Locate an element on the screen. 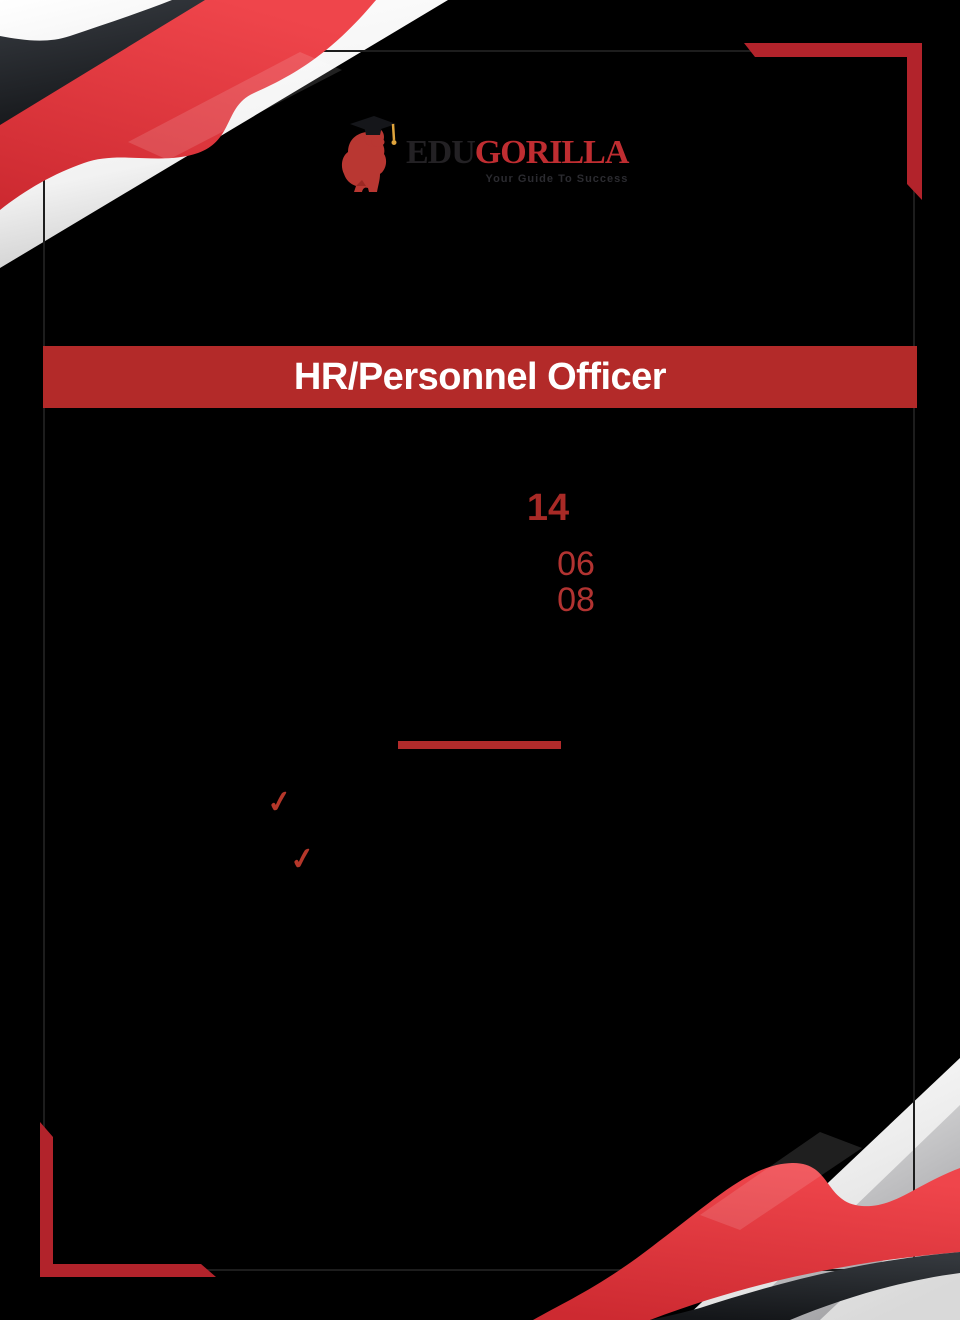 This screenshot has height=1320, width=960. edugorilla-logo: EDUGORILLA Your Guide To Success is located at coordinates (483, 152).